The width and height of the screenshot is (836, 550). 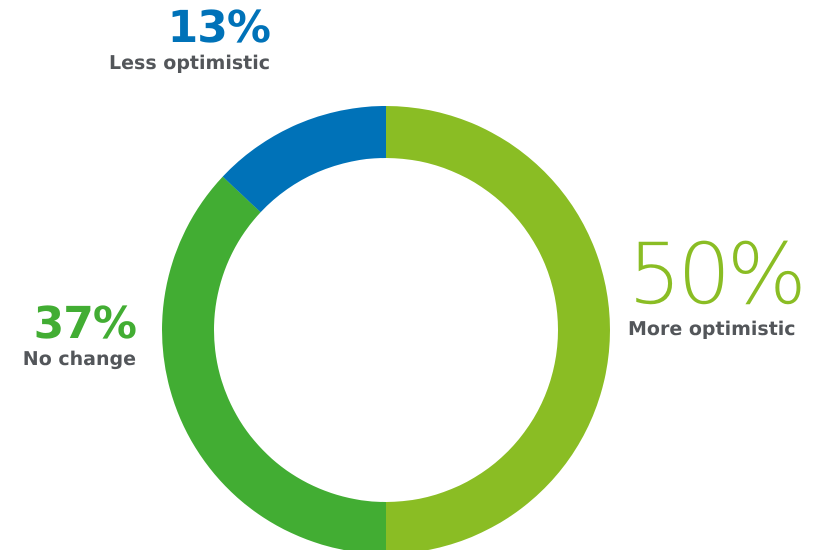 What do you see at coordinates (79, 359) in the screenshot?
I see `slice-label: No change` at bounding box center [79, 359].